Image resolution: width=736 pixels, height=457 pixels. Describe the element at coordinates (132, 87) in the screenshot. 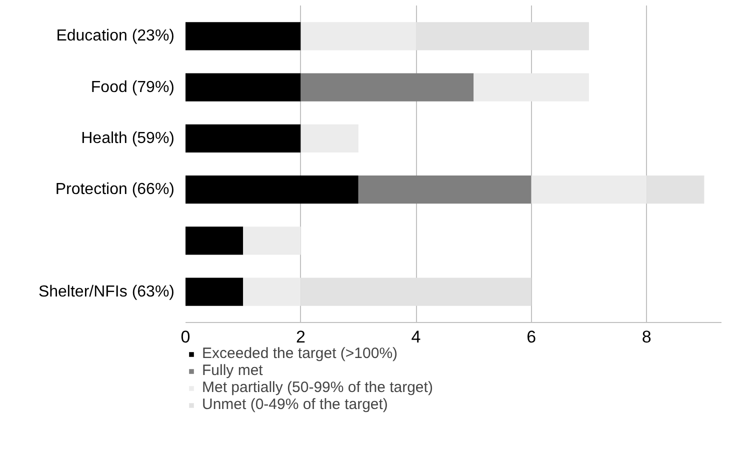

I see `y-tick-label: Food (79%)` at that location.